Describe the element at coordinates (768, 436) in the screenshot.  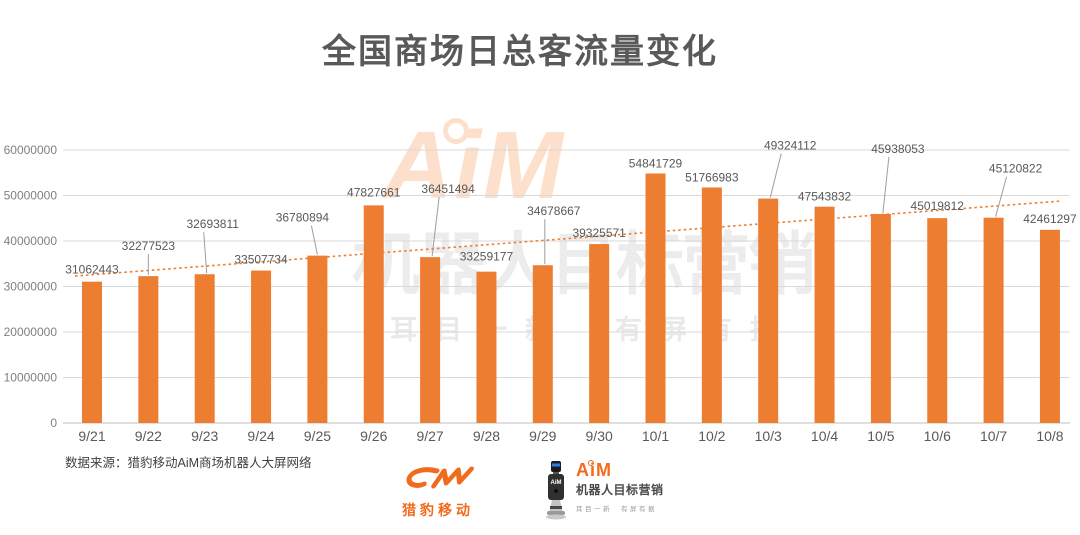
I see `x-axis-tick-label: 10/3` at that location.